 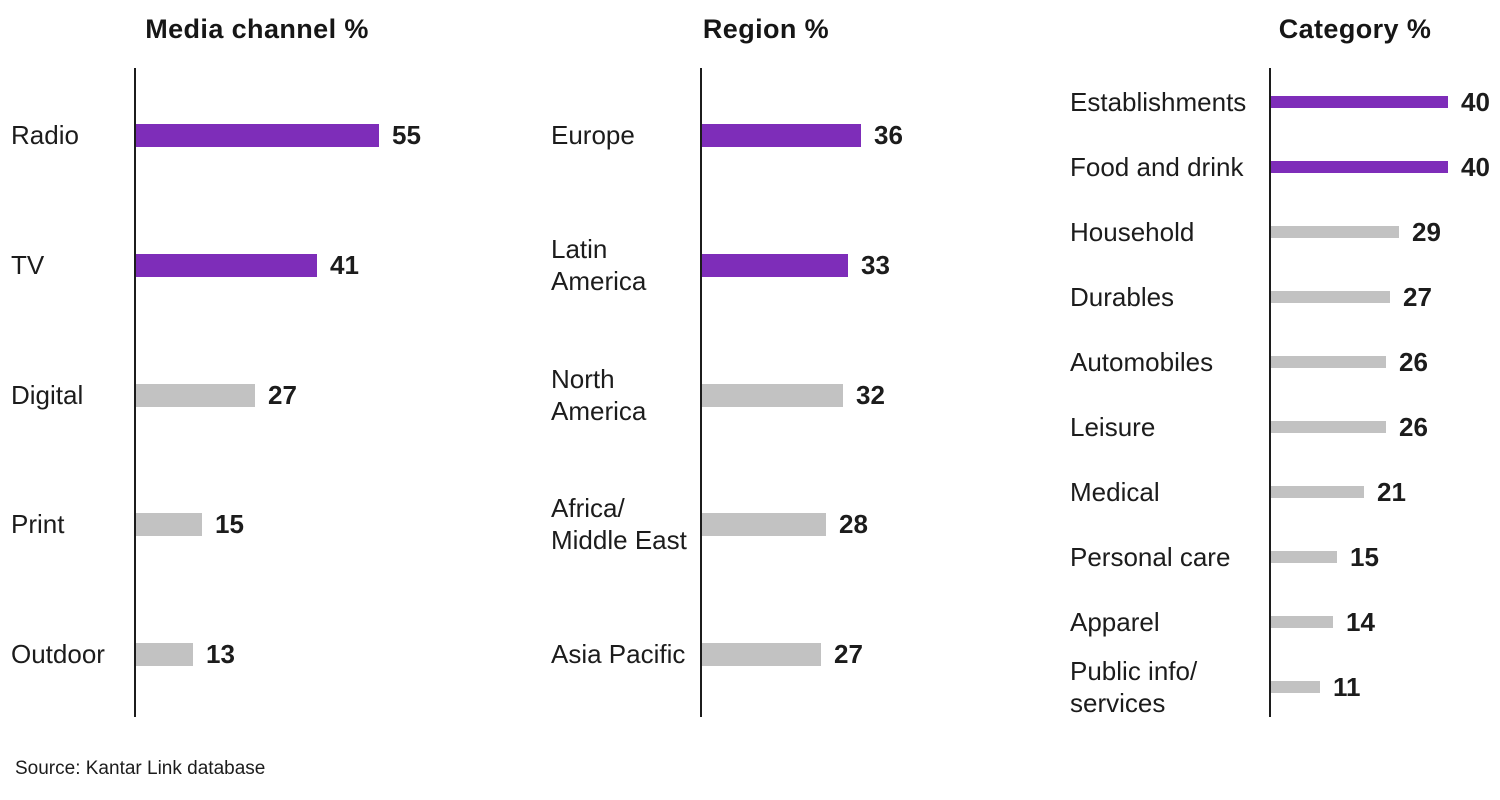 What do you see at coordinates (853, 524) in the screenshot?
I see `value-label: 28` at bounding box center [853, 524].